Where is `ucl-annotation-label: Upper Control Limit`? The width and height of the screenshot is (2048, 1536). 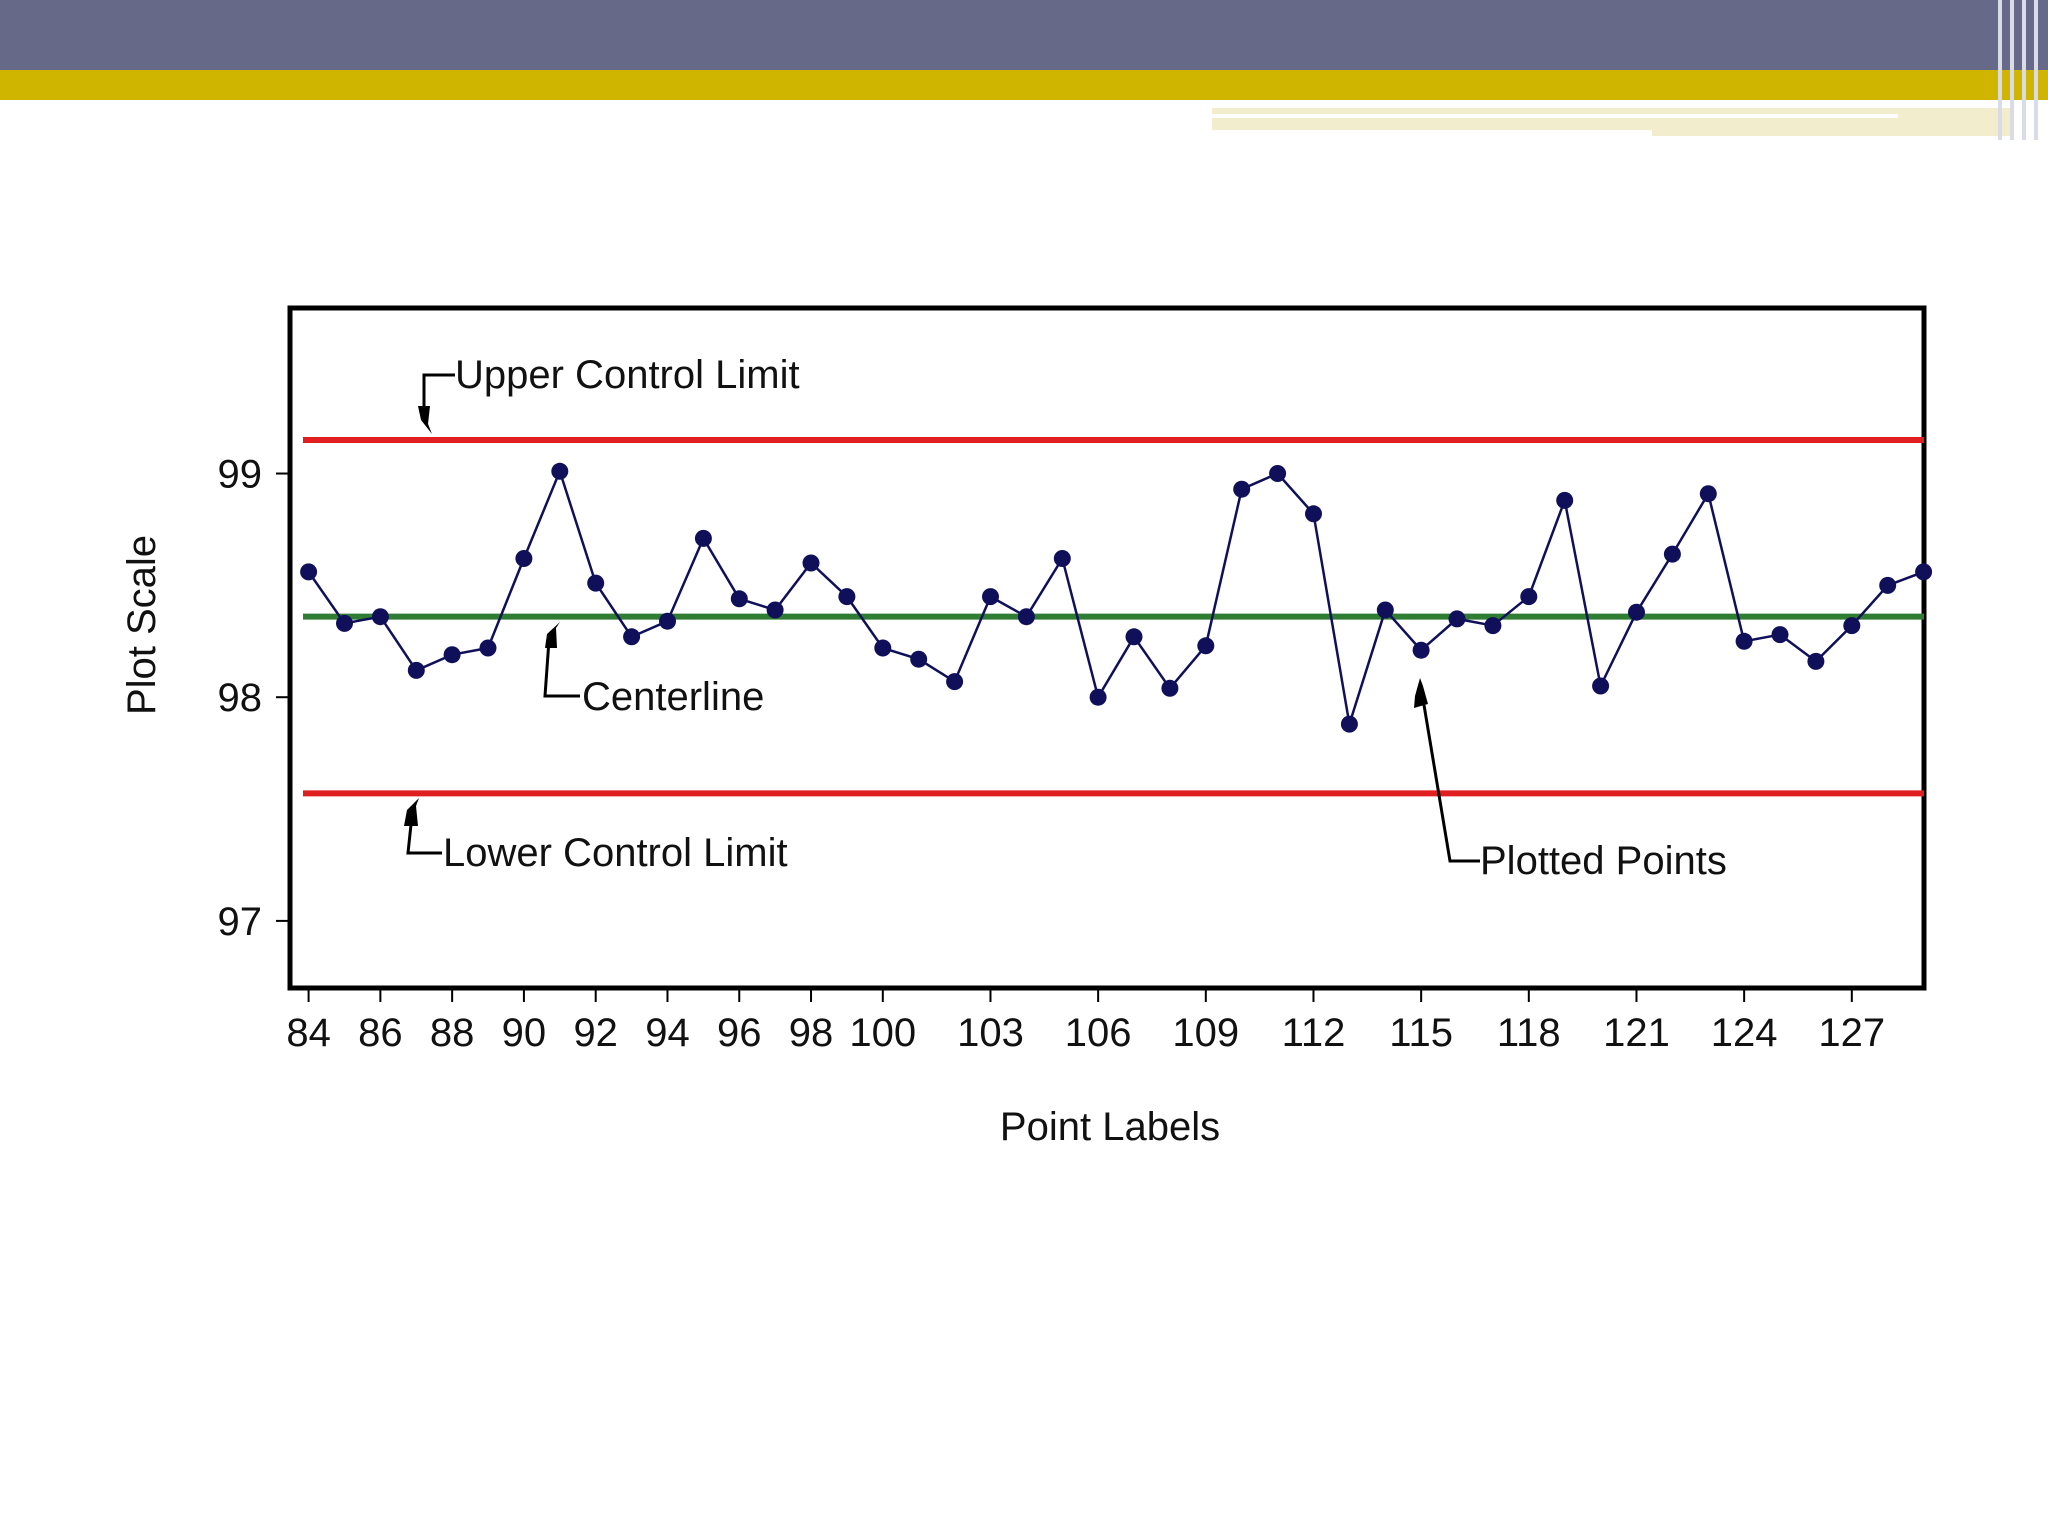 ucl-annotation-label: Upper Control Limit is located at coordinates (627, 375).